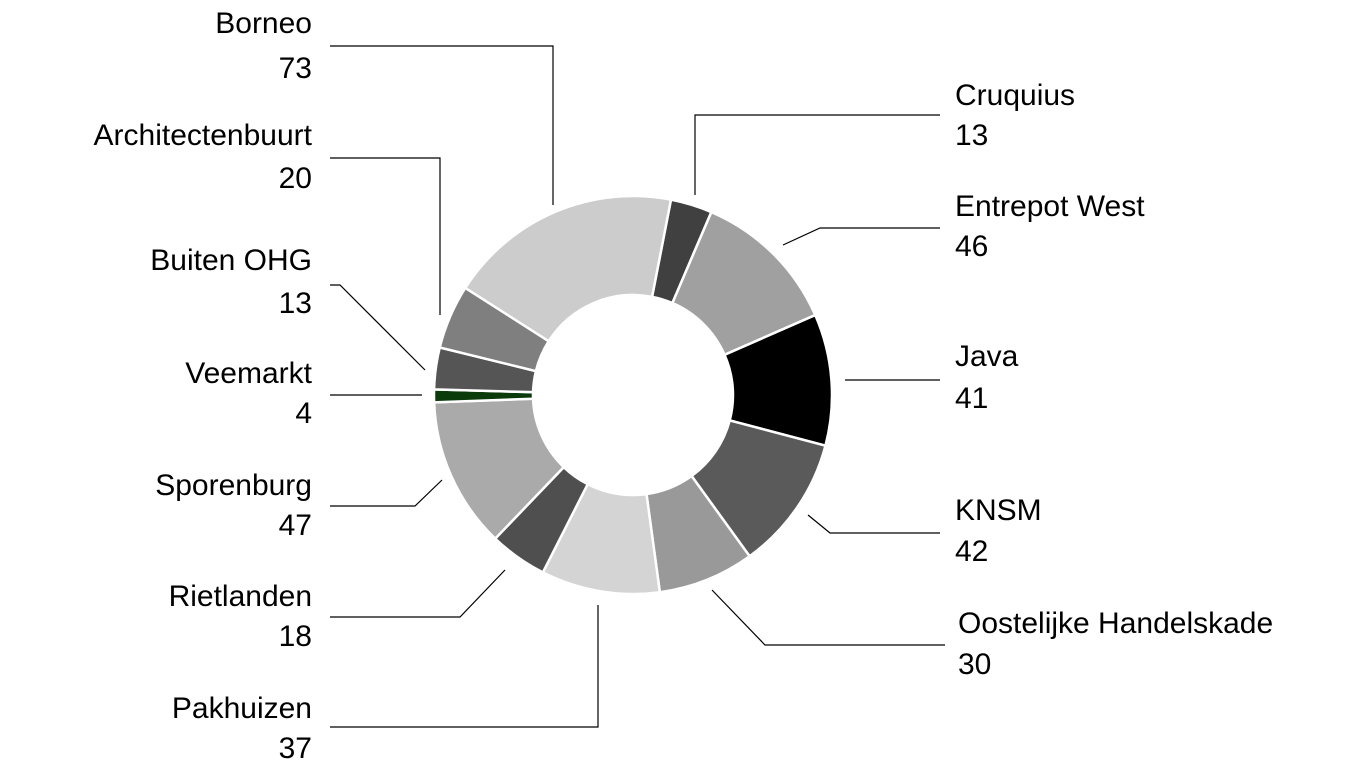 The width and height of the screenshot is (1370, 768). I want to click on slice-label: Rietlanden, so click(240, 596).